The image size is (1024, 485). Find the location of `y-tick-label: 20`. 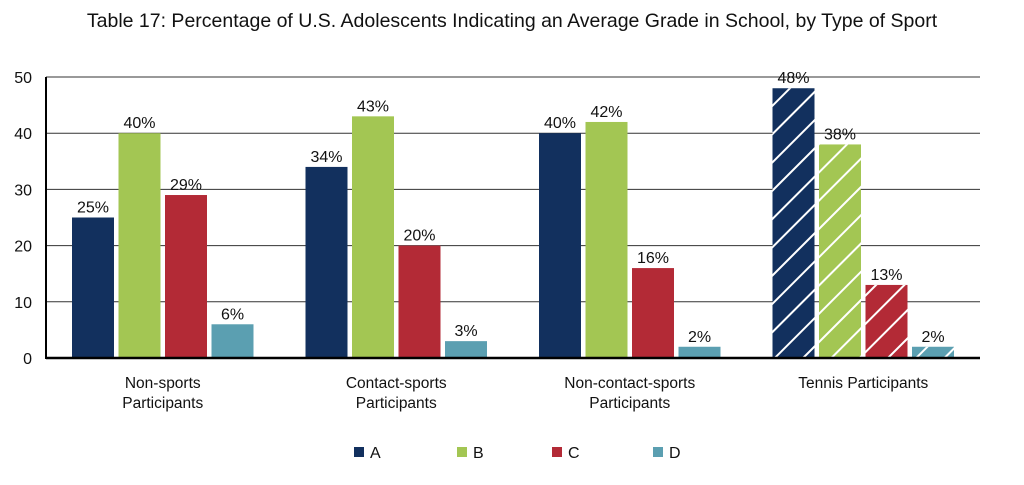

y-tick-label: 20 is located at coordinates (23, 247).